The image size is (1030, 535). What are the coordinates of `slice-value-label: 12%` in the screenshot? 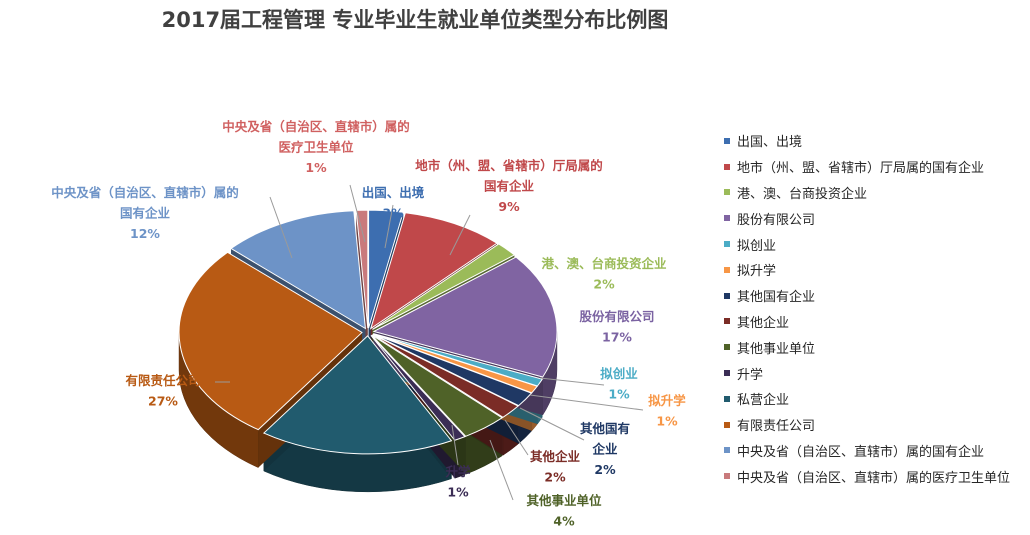 It's located at (145, 233).